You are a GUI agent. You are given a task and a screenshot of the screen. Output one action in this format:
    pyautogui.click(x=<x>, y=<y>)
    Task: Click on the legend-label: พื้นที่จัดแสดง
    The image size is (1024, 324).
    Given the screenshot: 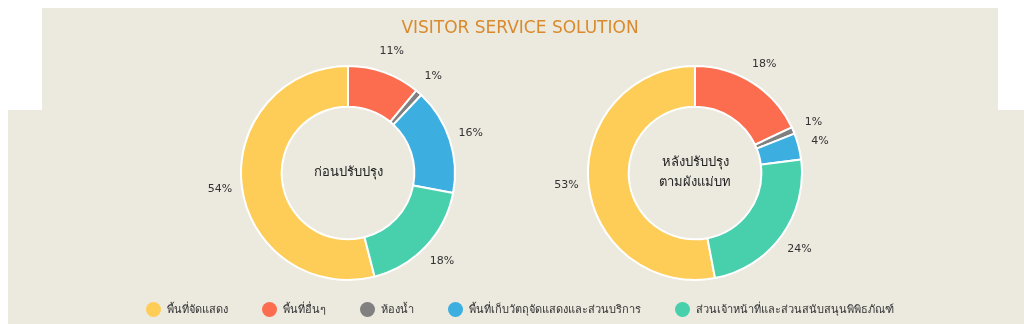 What is the action you would take?
    pyautogui.click(x=197, y=309)
    